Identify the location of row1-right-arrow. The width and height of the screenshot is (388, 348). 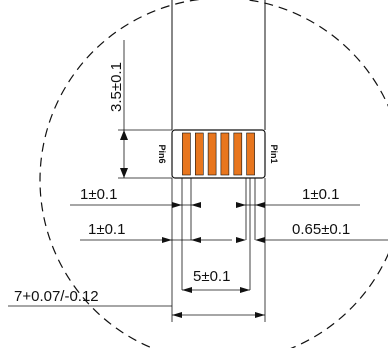
(241, 205).